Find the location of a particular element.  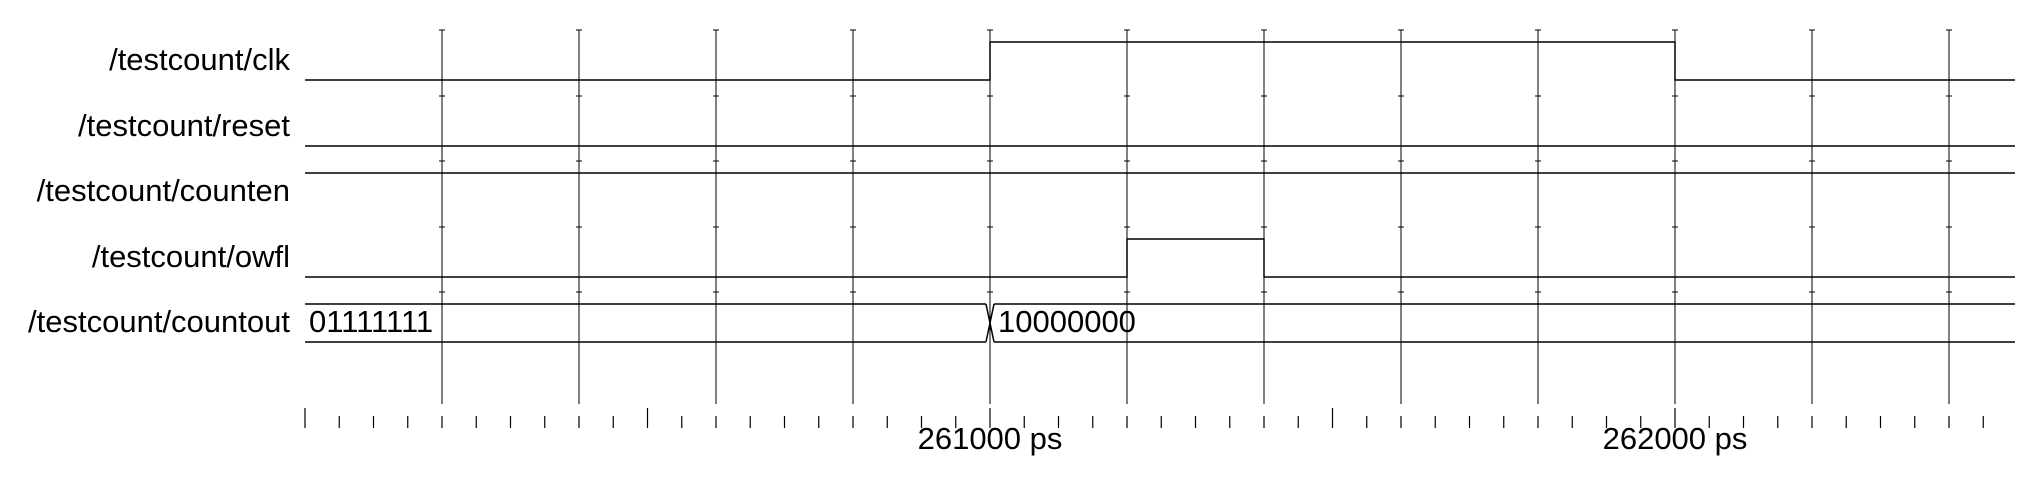

axis-tick-label: 262000 ps is located at coordinates (1675, 438).